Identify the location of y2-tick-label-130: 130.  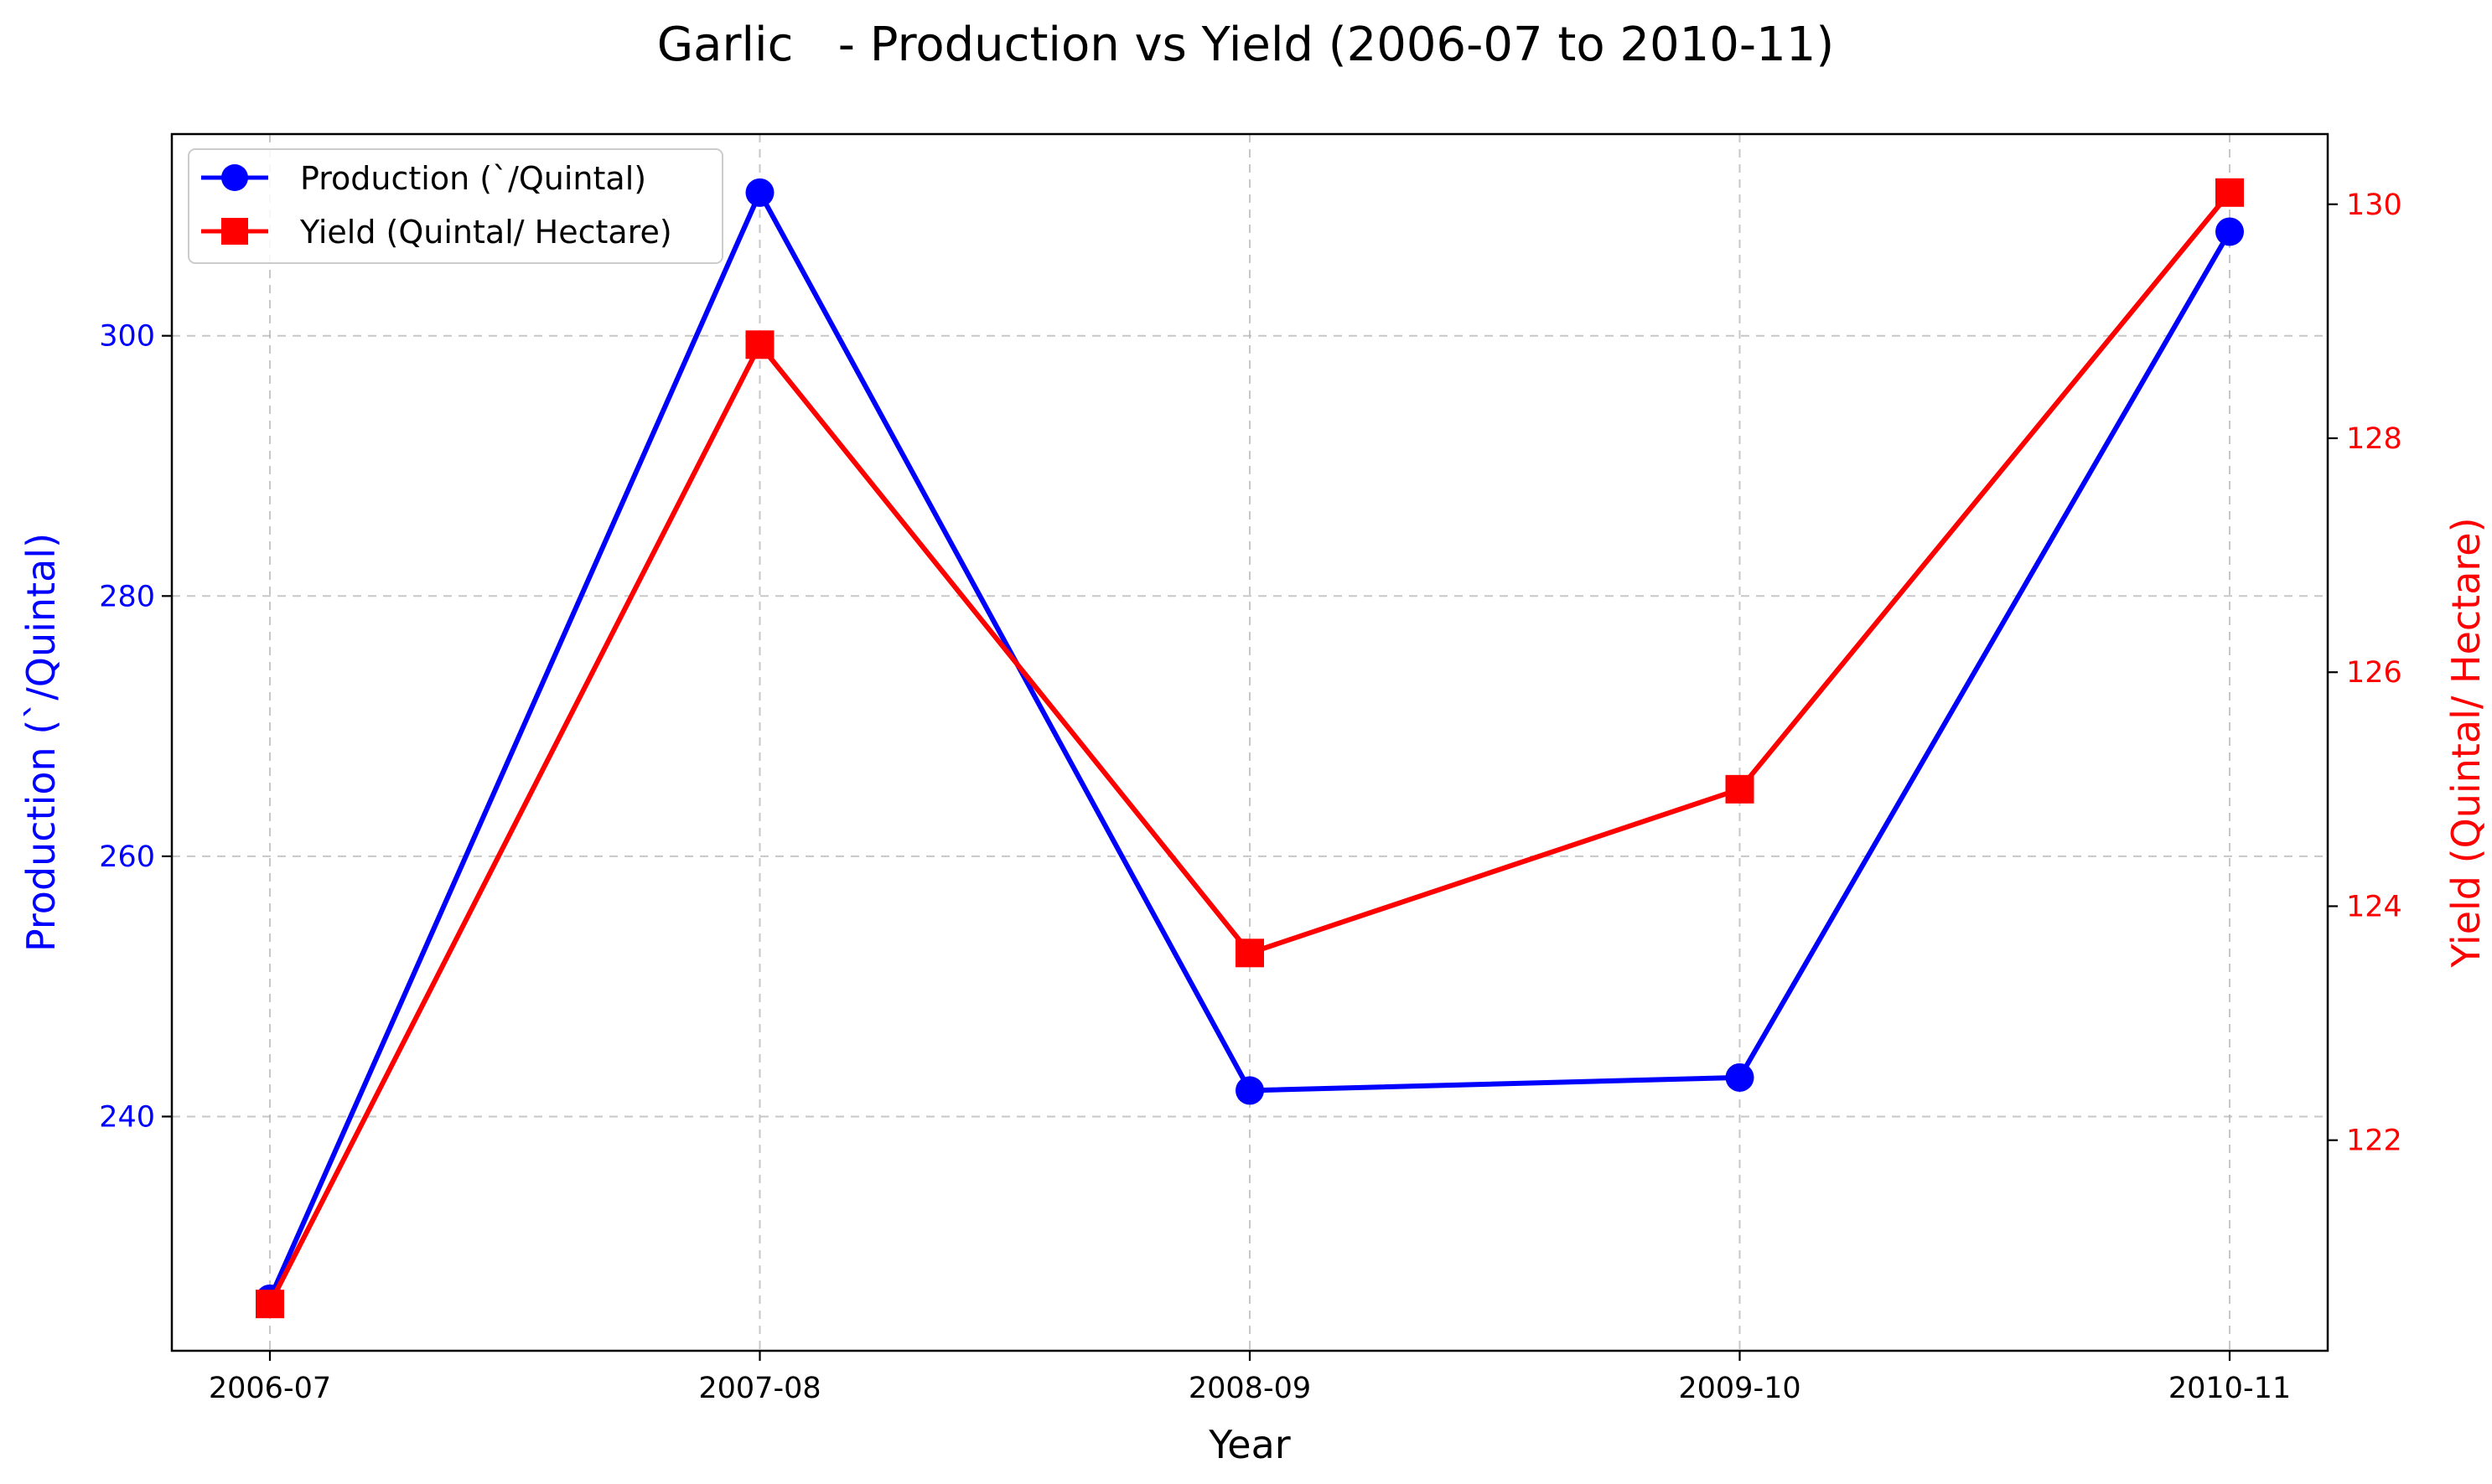
(2374, 206).